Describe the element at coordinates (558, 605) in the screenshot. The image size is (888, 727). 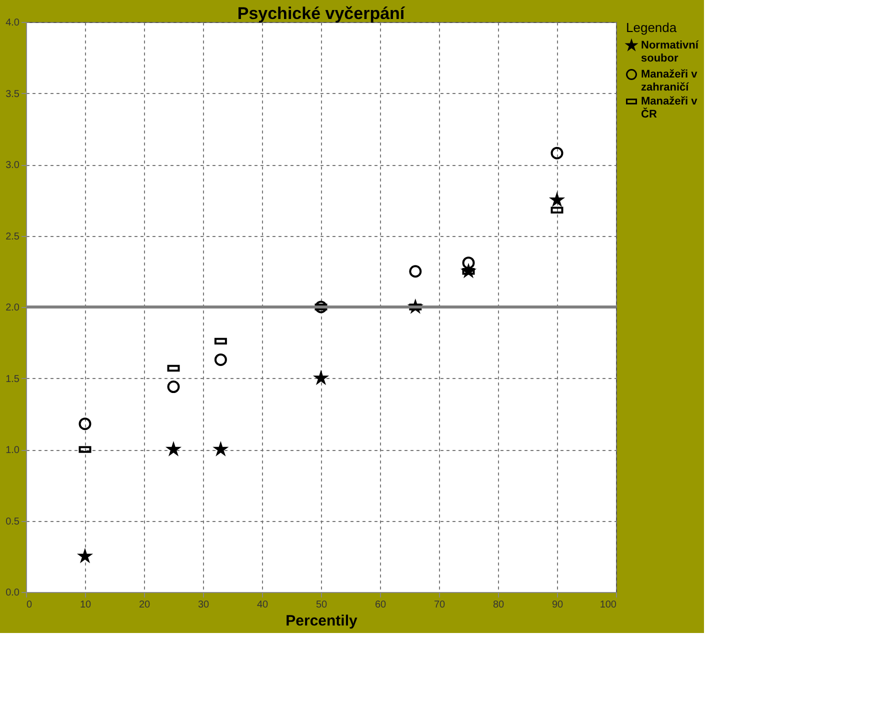
I see `x-tick-label: 90` at that location.